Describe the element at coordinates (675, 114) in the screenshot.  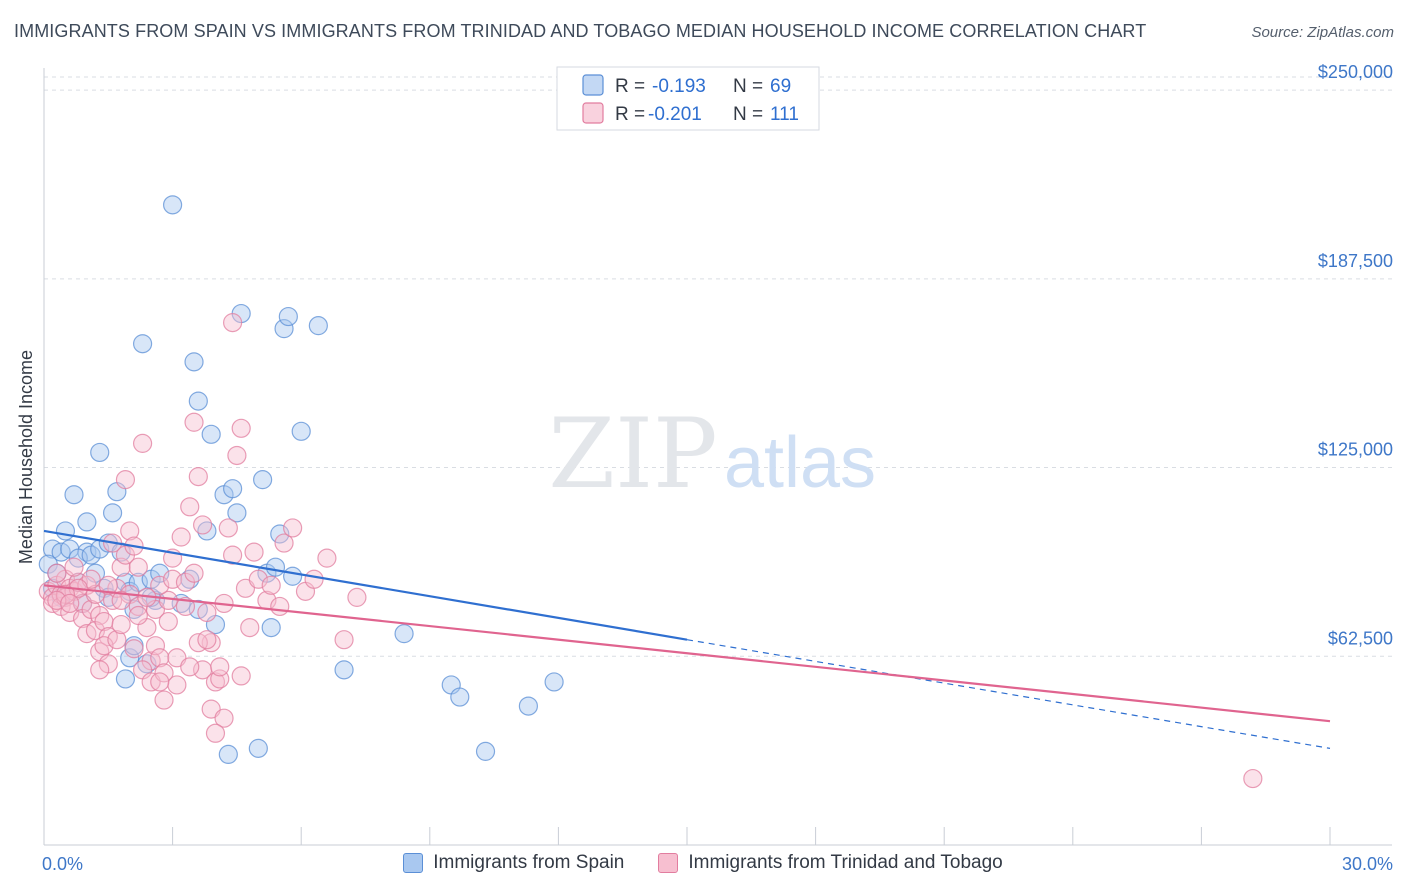
I see `legend-r-value-tt: -0.201` at that location.